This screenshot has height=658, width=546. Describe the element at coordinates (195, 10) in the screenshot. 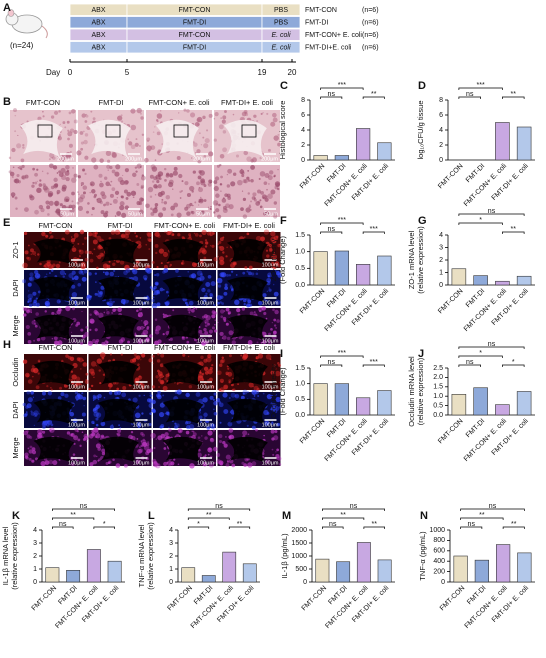

I see `segment-label: FMT-CON` at that location.